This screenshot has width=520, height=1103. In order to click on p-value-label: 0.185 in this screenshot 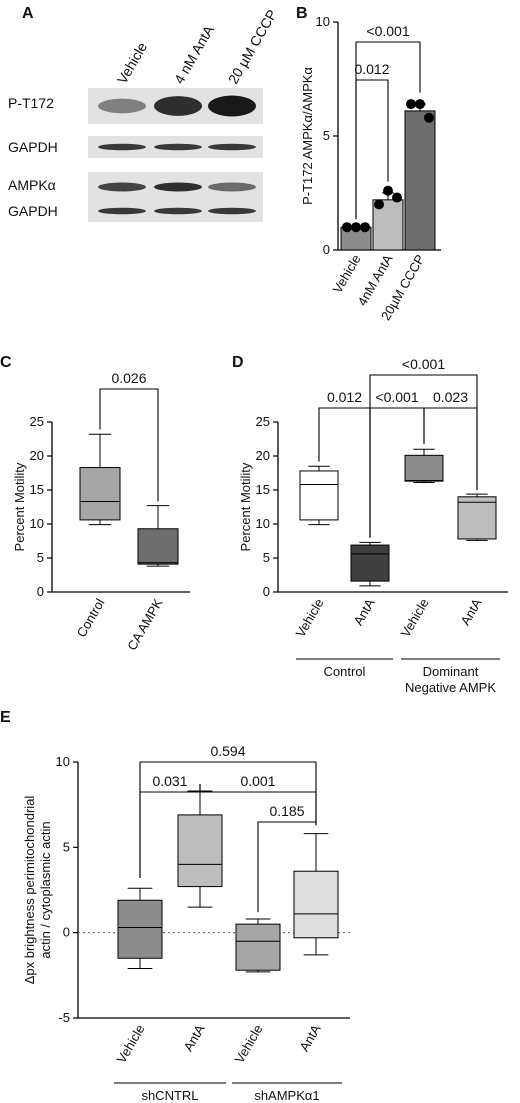, I will do `click(286, 811)`.